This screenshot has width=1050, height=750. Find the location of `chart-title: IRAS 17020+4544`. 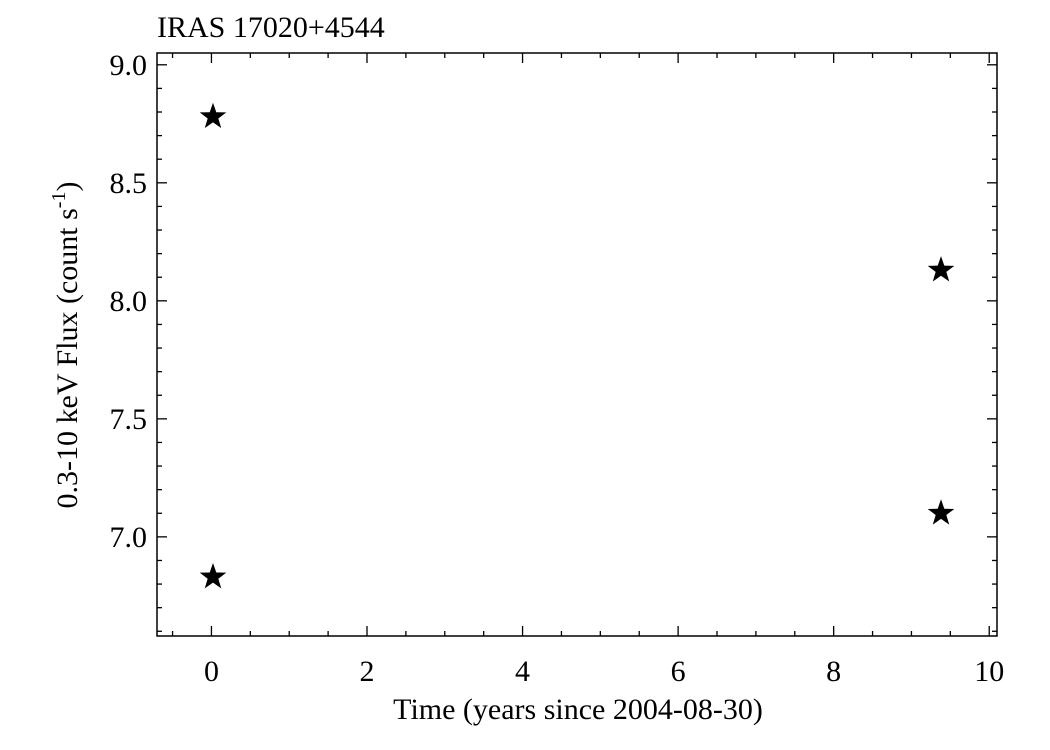

chart-title: IRAS 17020+4544 is located at coordinates (271, 27).